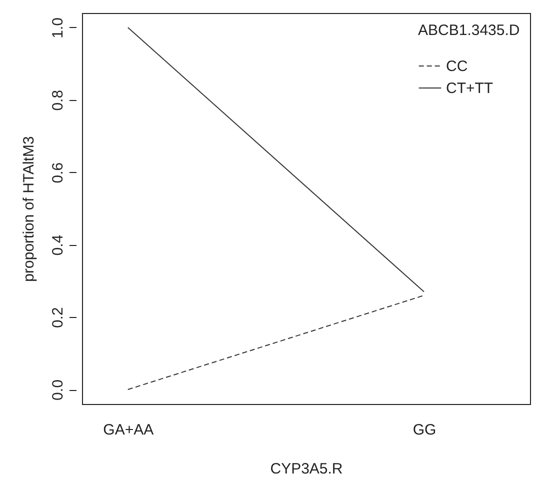 The image size is (557, 477). Describe the element at coordinates (29, 209) in the screenshot. I see `y-axis-title: proportion of HTAltM3` at that location.